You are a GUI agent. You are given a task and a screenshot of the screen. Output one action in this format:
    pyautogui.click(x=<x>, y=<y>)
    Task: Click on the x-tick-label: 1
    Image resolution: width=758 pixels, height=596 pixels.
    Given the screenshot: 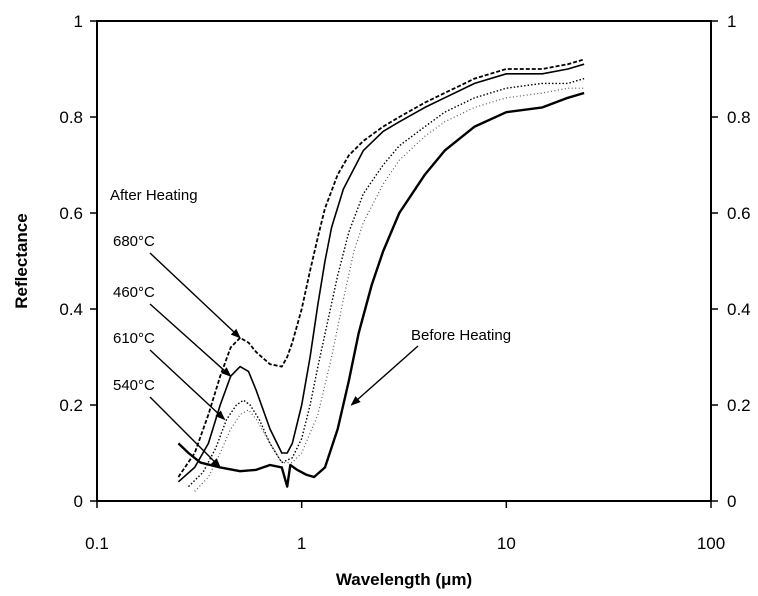 What is the action you would take?
    pyautogui.click(x=301, y=543)
    